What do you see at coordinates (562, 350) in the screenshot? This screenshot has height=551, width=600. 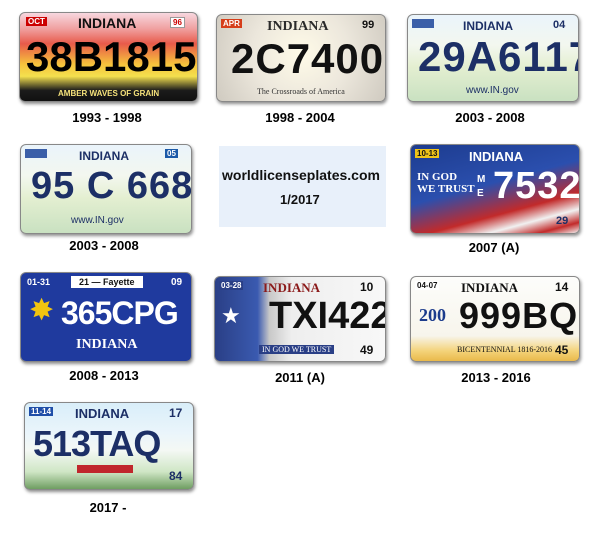 I see `county-number: 45` at bounding box center [562, 350].